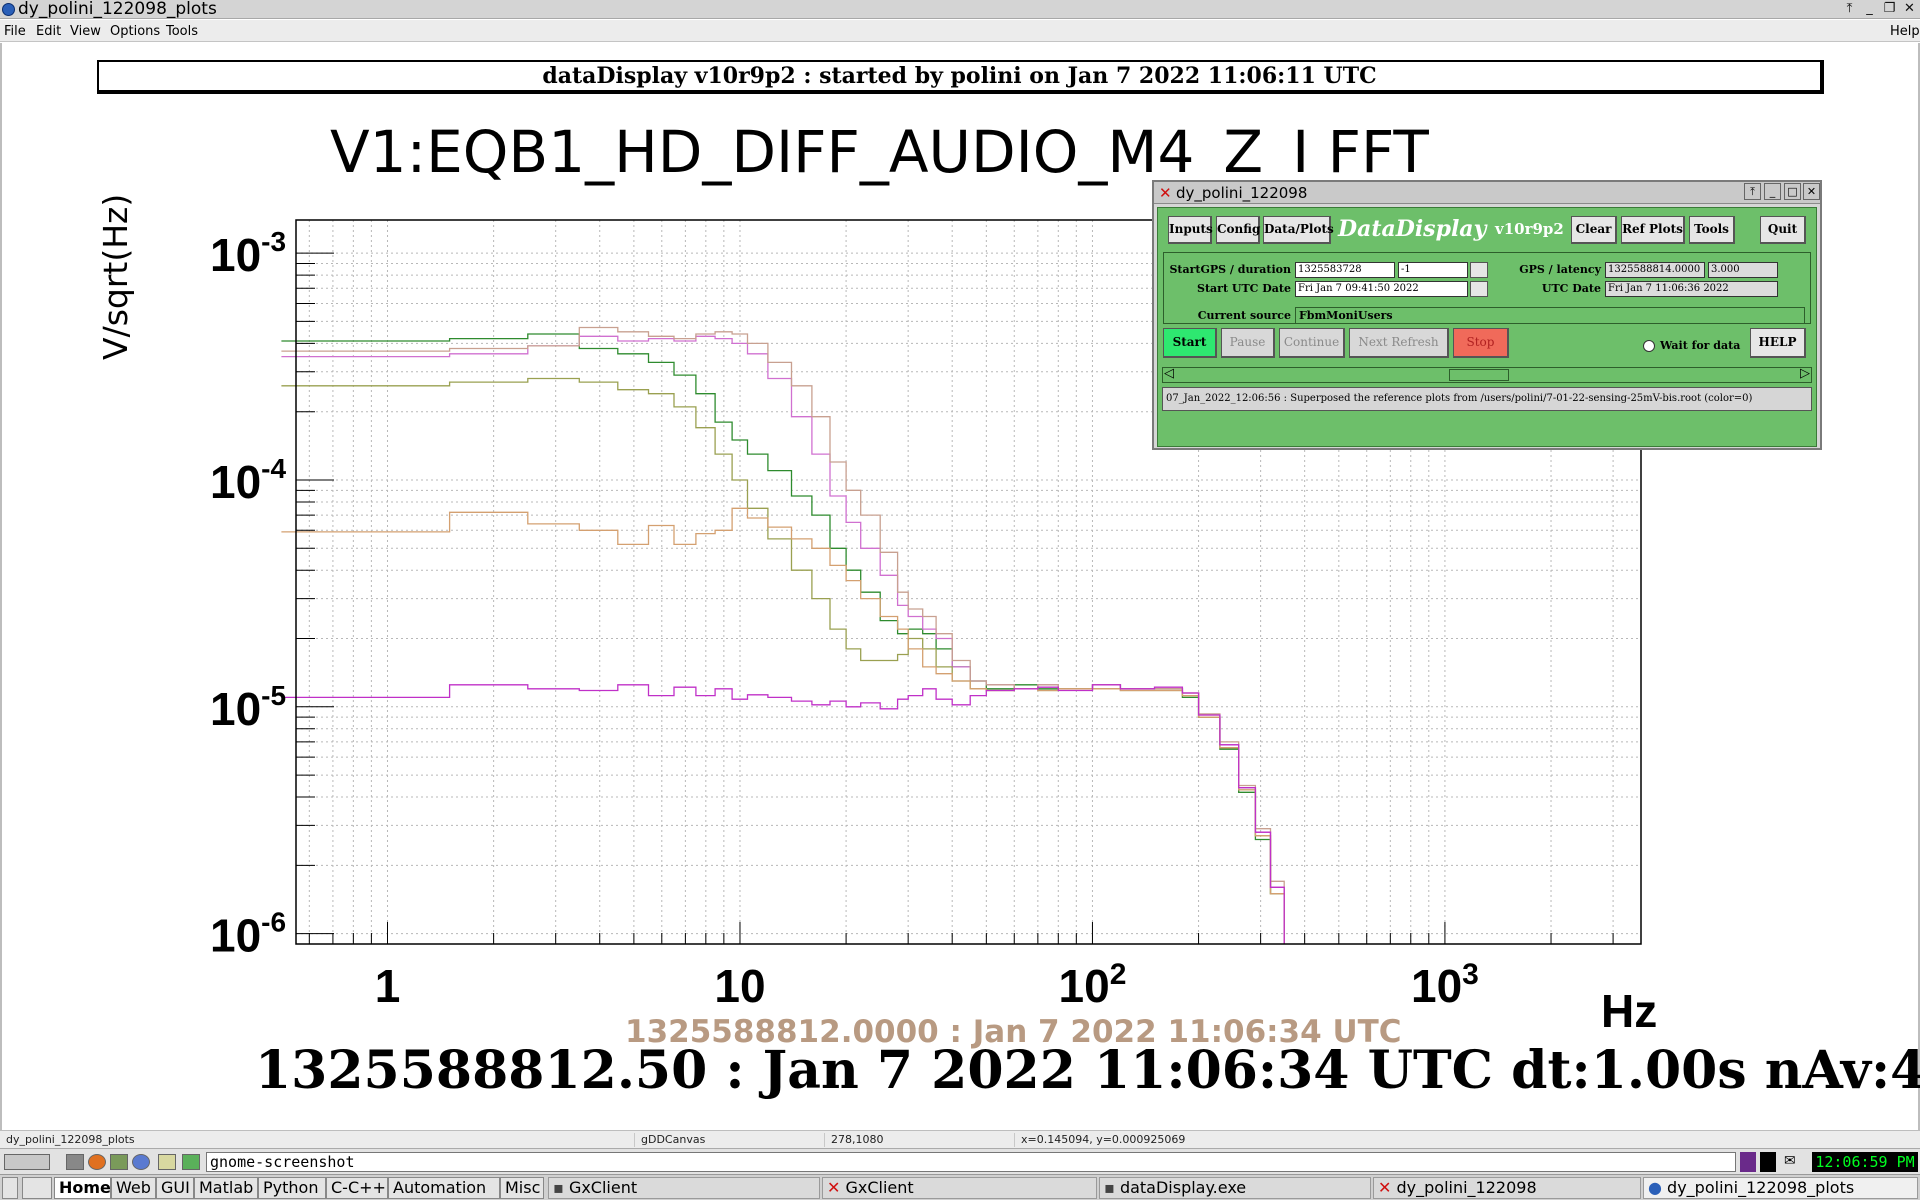 Image resolution: width=1920 pixels, height=1200 pixels. I want to click on tab-misc: Misc, so click(522, 1188).